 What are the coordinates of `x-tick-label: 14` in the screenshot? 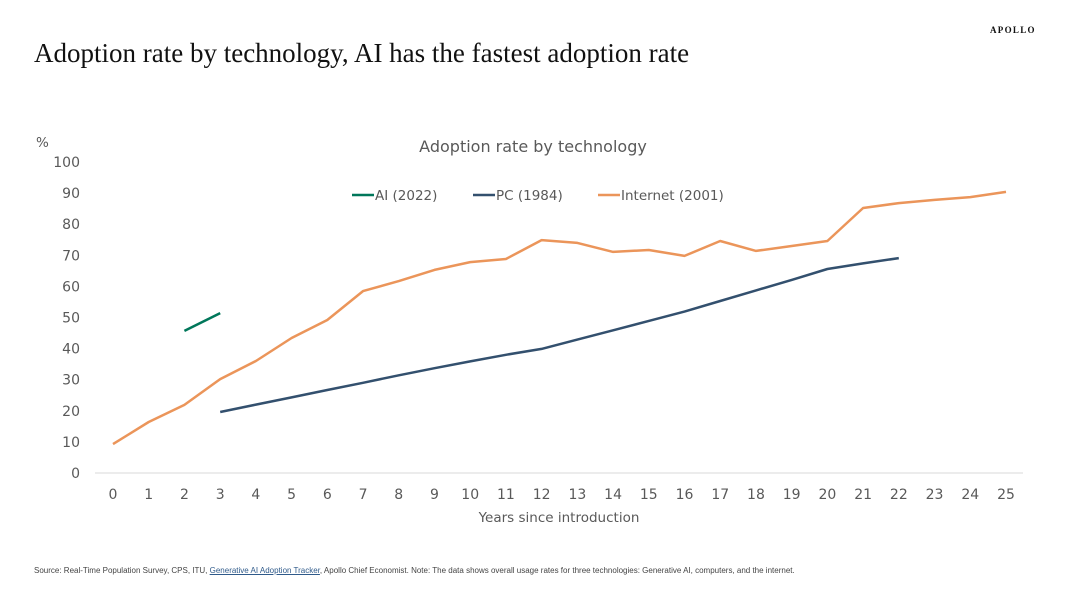 It's located at (613, 495).